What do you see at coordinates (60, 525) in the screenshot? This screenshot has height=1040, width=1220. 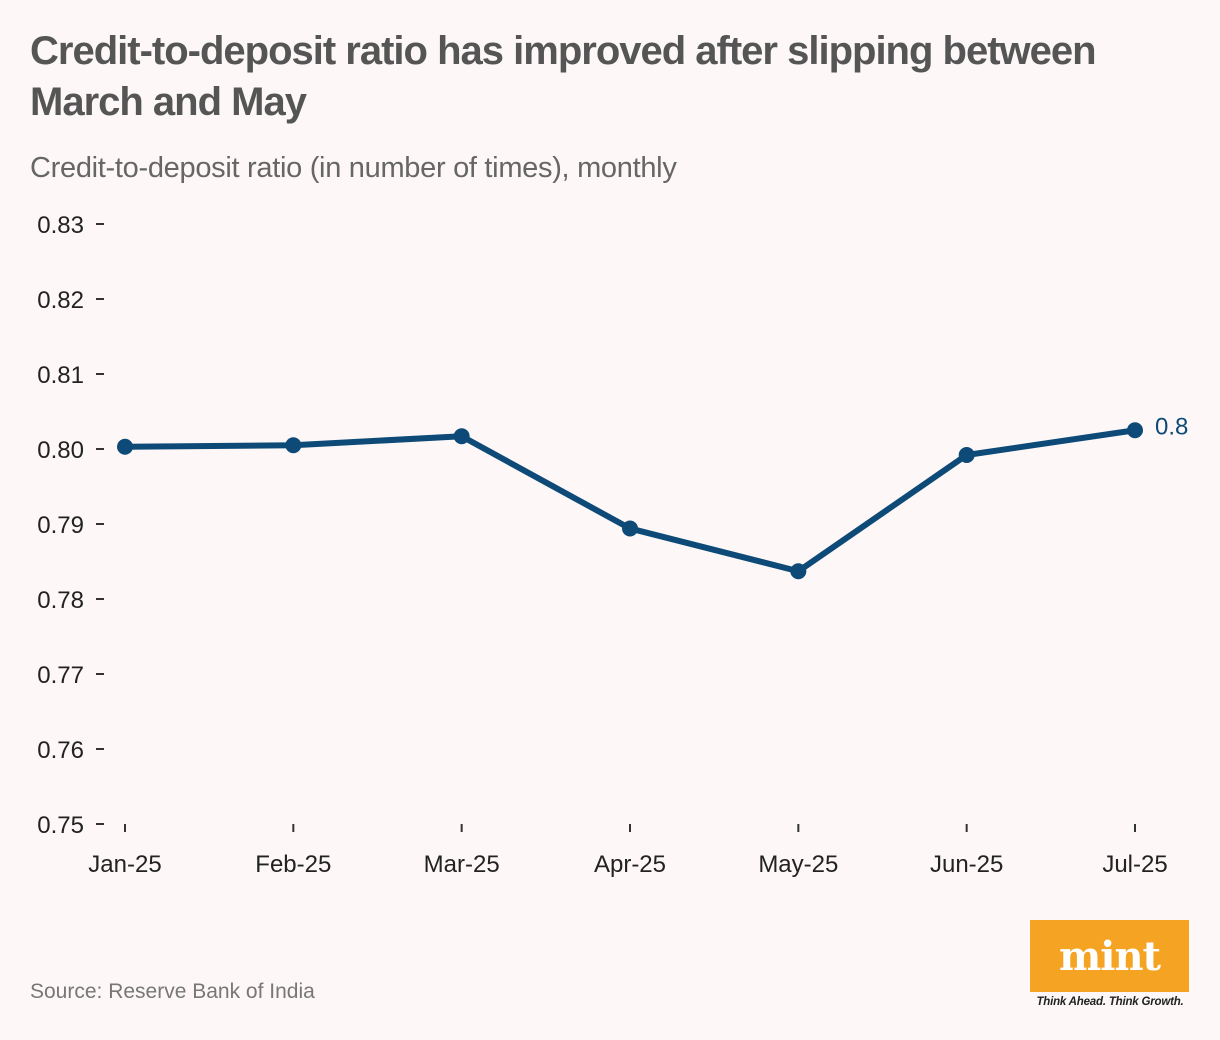 I see `y-tick-label: 0.79` at bounding box center [60, 525].